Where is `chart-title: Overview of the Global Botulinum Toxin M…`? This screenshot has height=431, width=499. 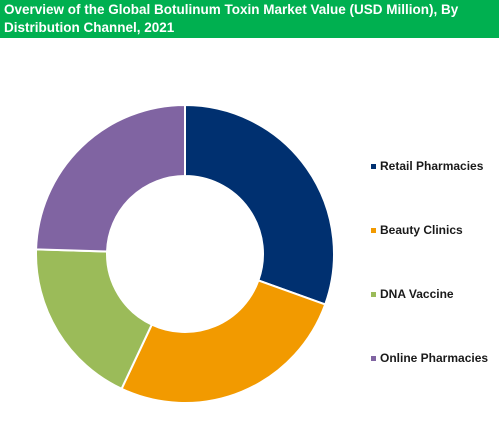 chart-title: Overview of the Global Botulinum Toxin M… is located at coordinates (231, 18).